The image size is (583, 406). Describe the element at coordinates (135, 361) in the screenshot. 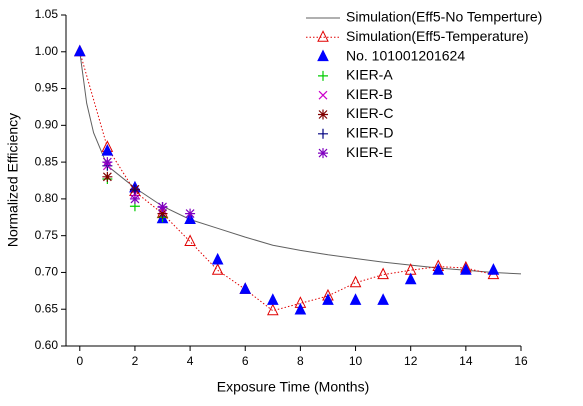

I see `x-tick-label: 2` at that location.